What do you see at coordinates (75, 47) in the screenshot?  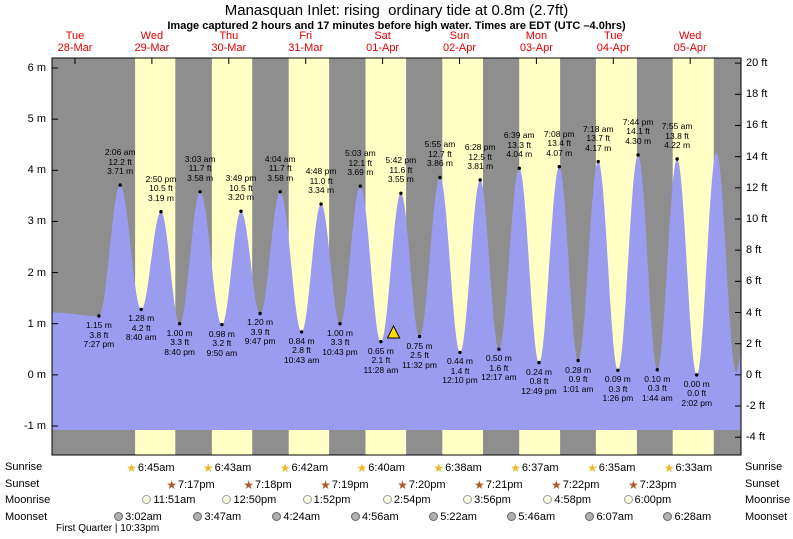 I see `day-date: 28-Mar` at bounding box center [75, 47].